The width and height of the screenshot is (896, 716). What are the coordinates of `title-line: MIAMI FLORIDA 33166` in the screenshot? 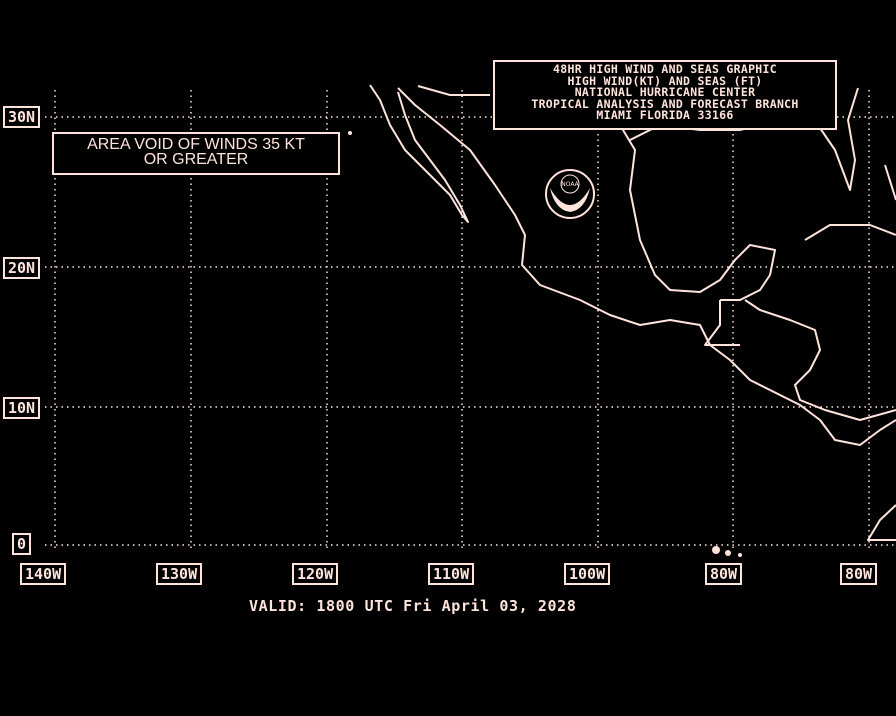 It's located at (665, 115).